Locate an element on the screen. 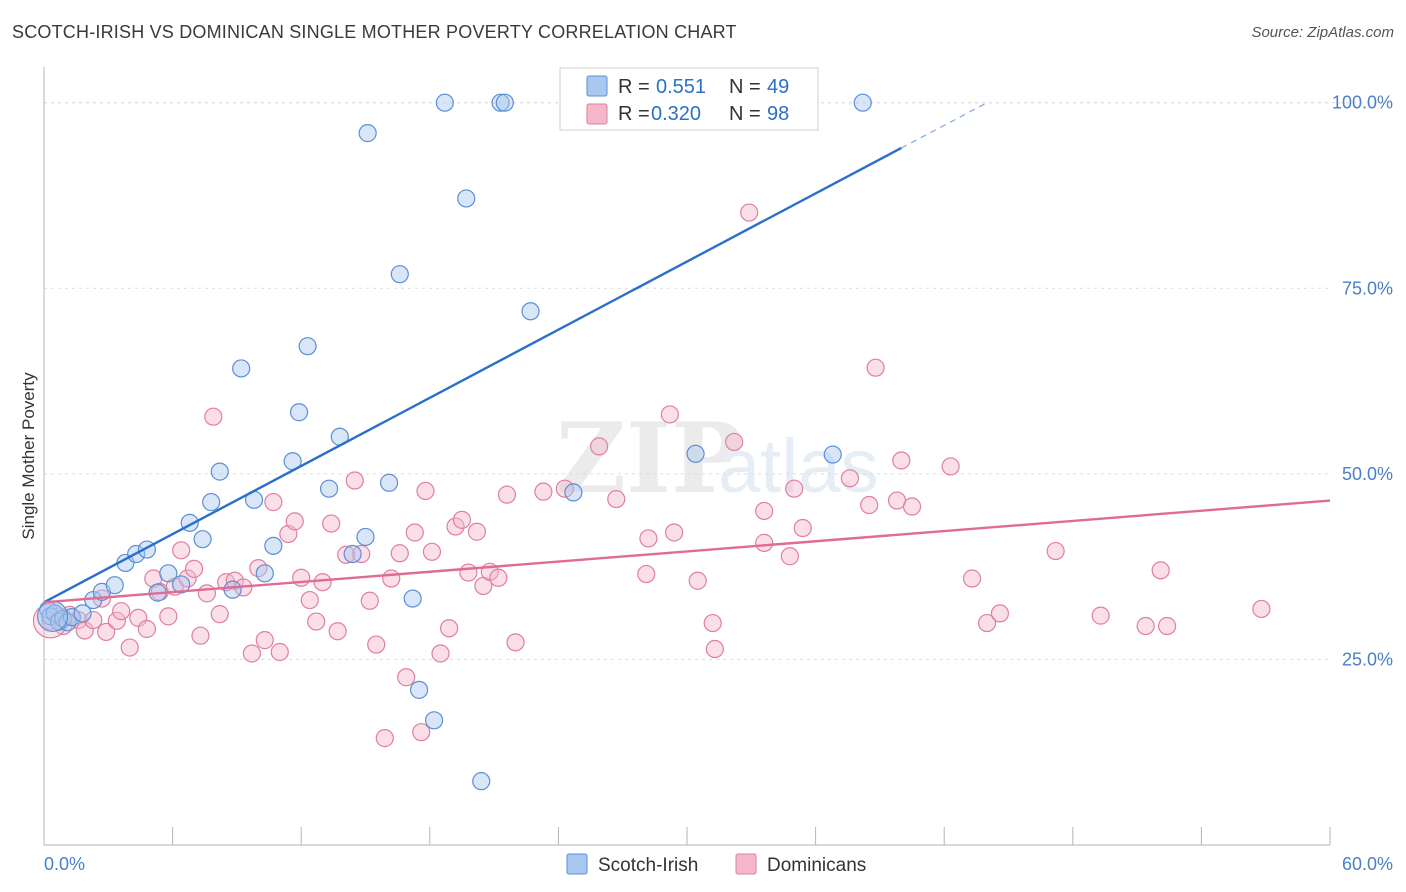 This screenshot has height=892, width=1406. bottom-legend: Scotch-Irish Dominicans is located at coordinates (716, 864).